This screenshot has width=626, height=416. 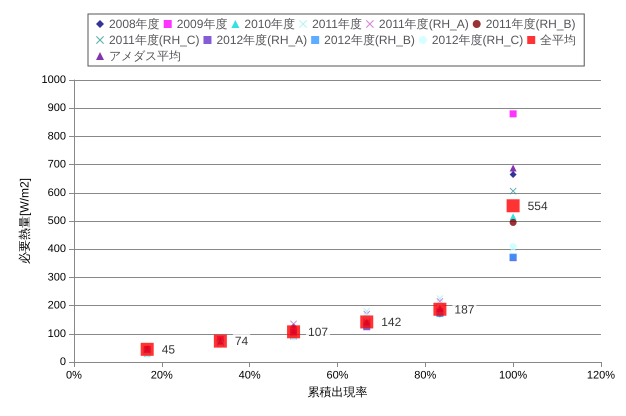 I want to click on data-label: 45, so click(x=169, y=349).